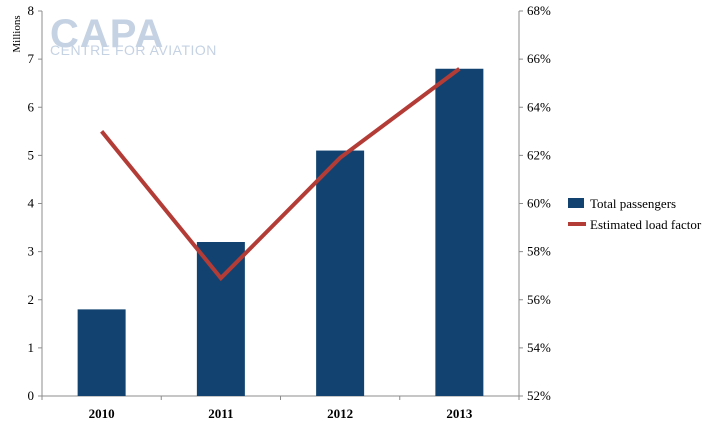 The image size is (709, 422). What do you see at coordinates (459, 413) in the screenshot?
I see `x-tick-label: 2013` at bounding box center [459, 413].